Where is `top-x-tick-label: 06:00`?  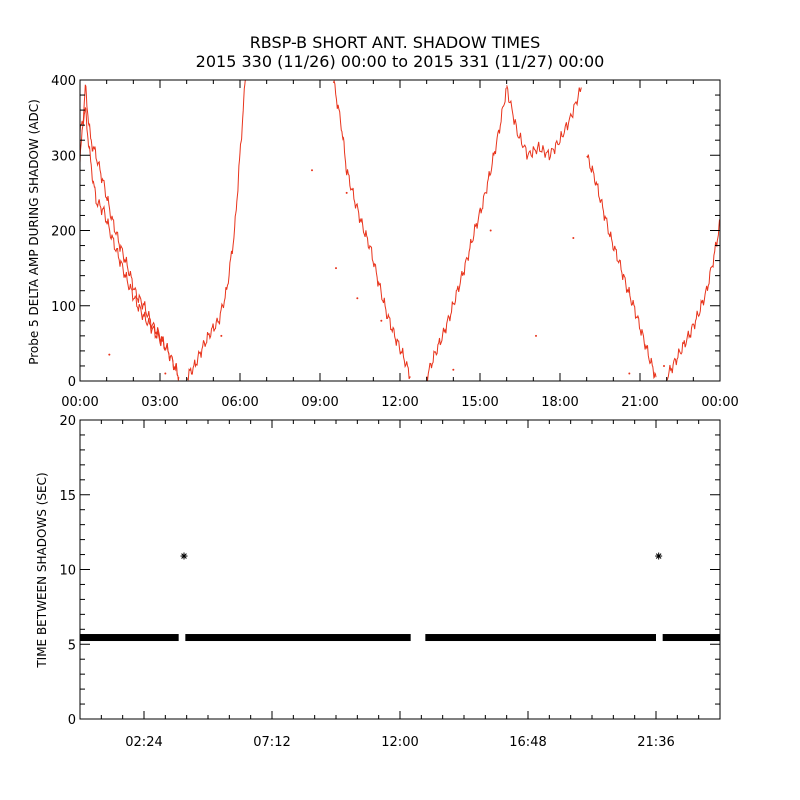 top-x-tick-label: 06:00 is located at coordinates (239, 402).